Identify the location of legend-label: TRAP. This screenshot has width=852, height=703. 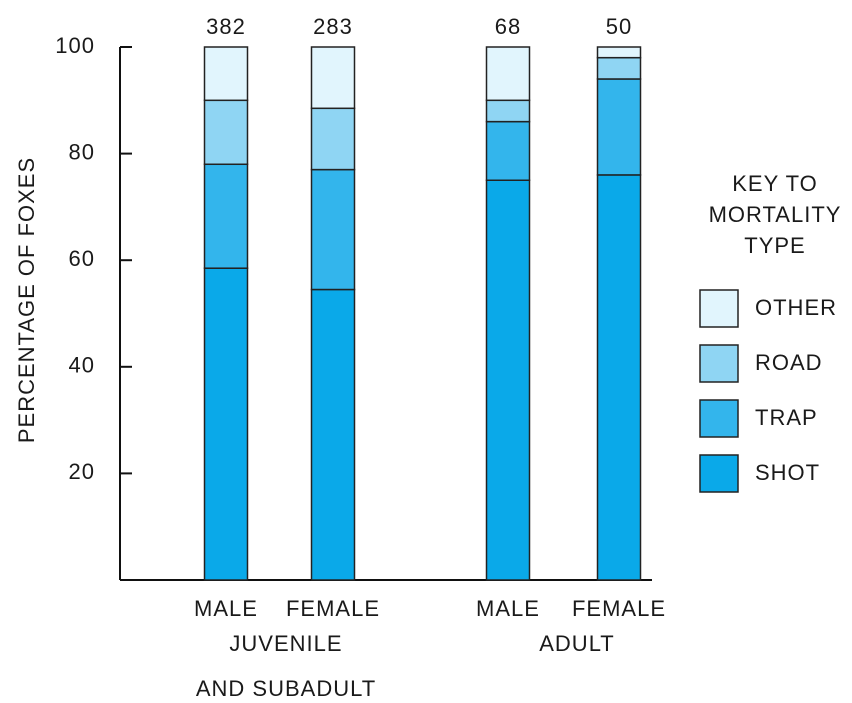
(786, 417).